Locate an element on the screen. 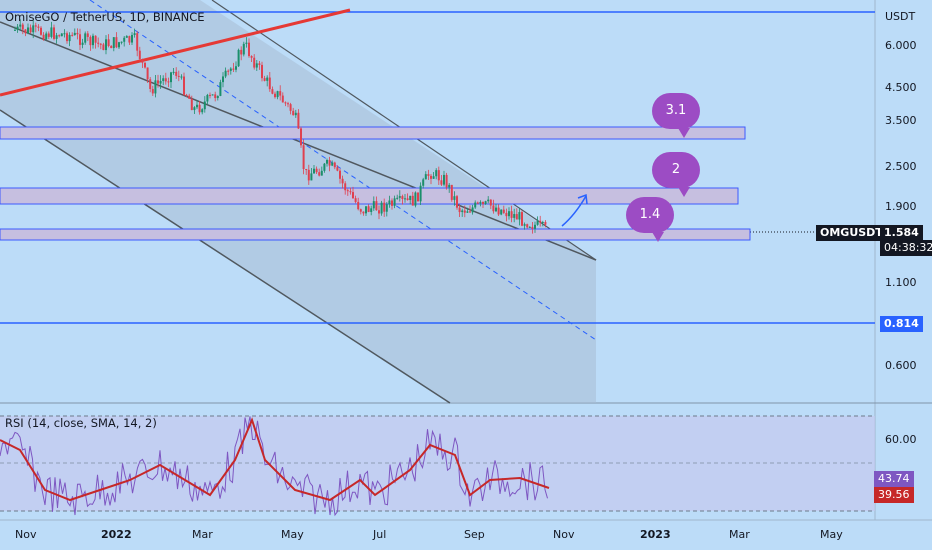 The height and width of the screenshot is (550, 932). target-bubble: 2 is located at coordinates (676, 174).